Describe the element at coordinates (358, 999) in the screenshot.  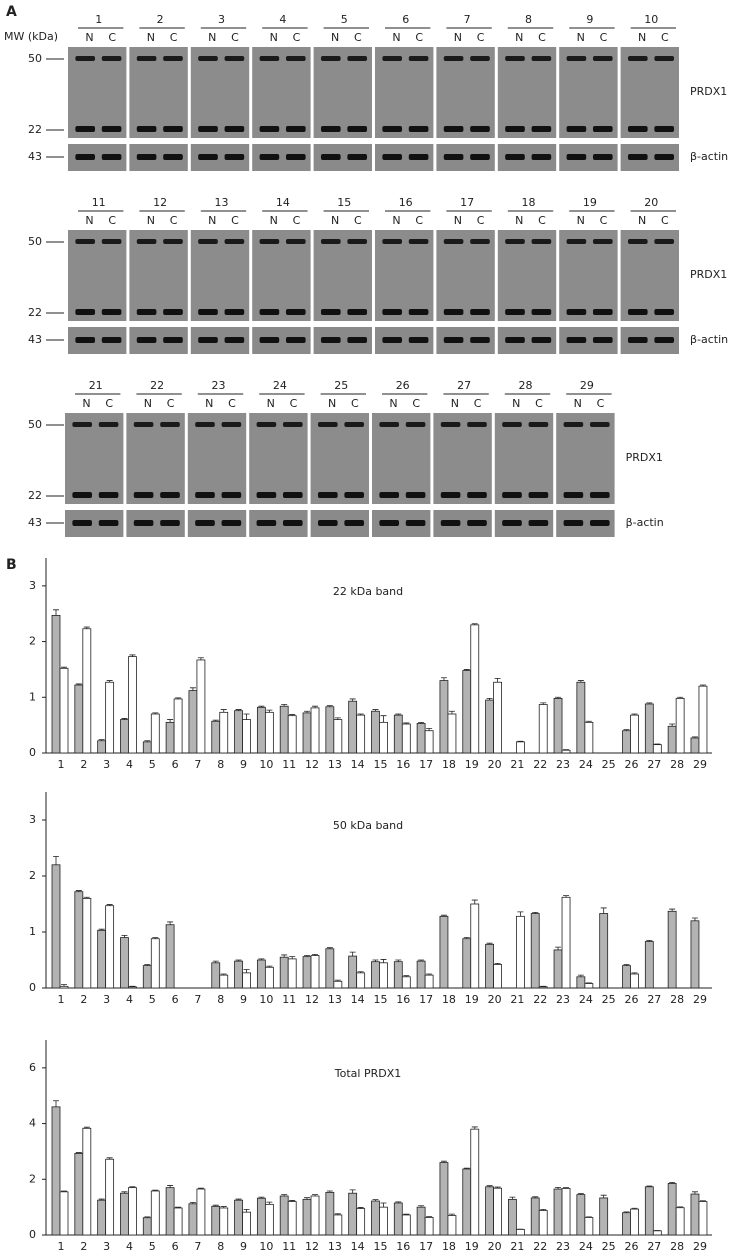
I see `x-tick-label: 14` at that location.